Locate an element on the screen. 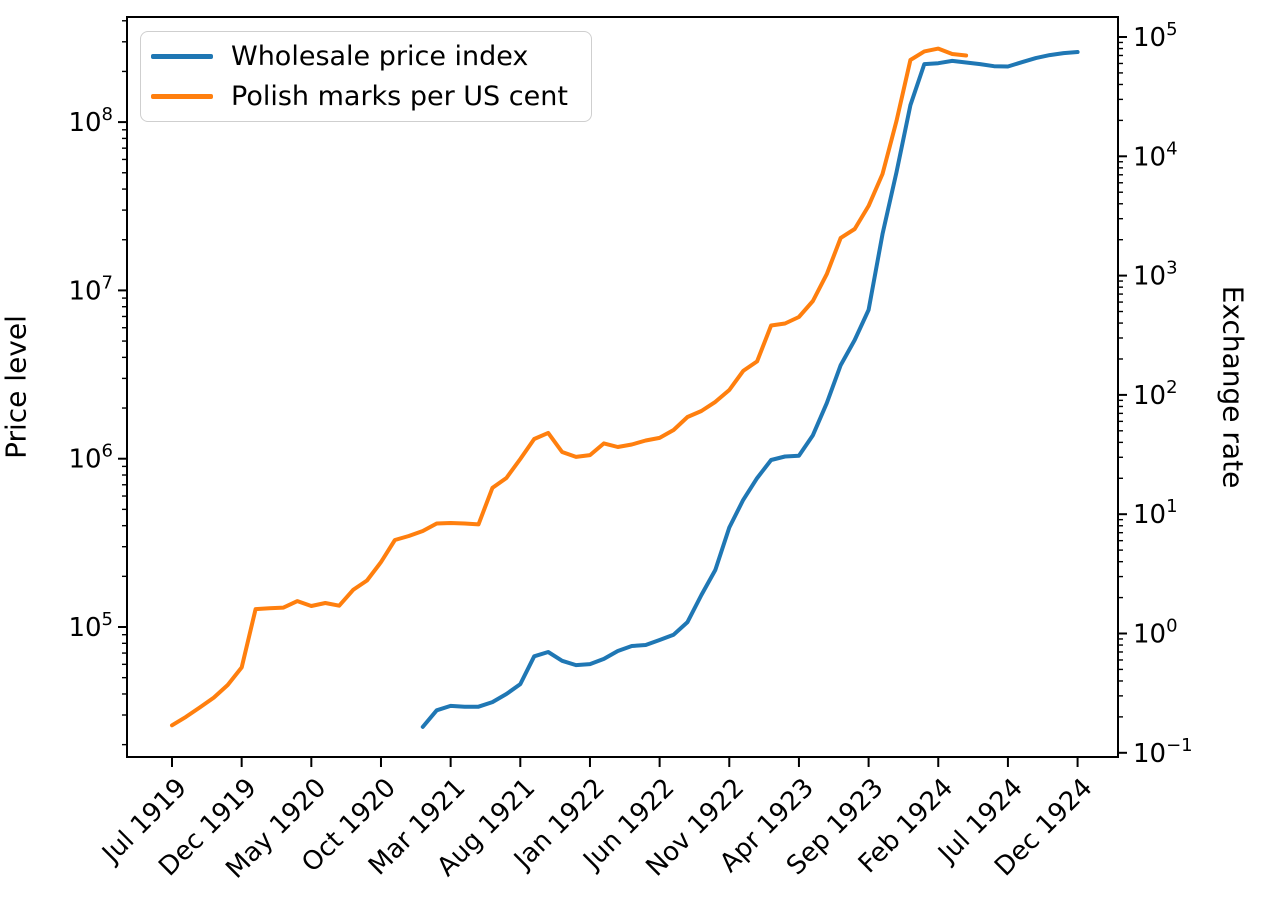  legend-label: Wholesale price index is located at coordinates (380, 57).